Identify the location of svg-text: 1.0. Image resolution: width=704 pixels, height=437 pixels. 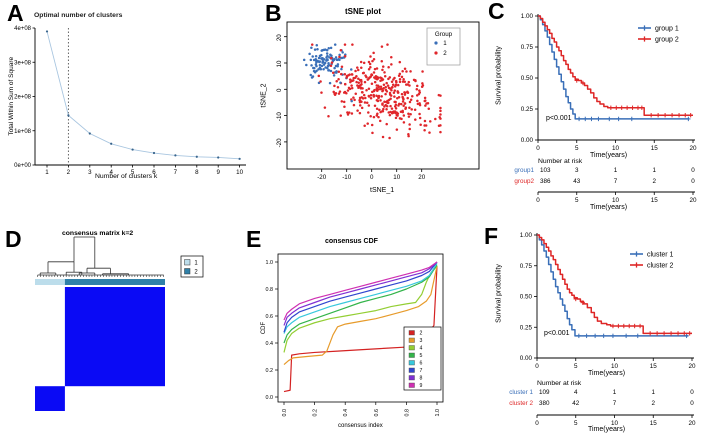
(270, 263).